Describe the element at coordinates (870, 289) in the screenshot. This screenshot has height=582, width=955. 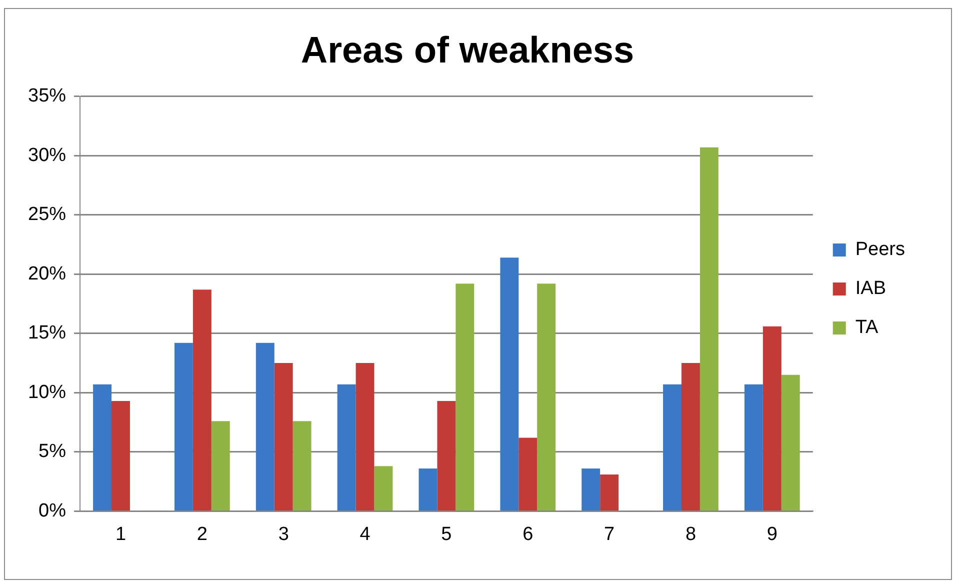
I see `legend-label: IAB` at that location.